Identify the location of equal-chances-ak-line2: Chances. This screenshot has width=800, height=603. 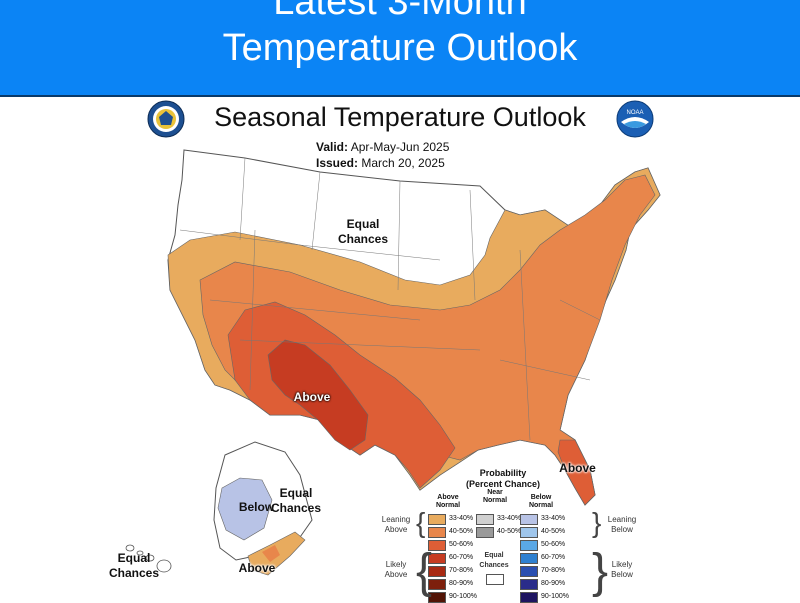
(296, 508).